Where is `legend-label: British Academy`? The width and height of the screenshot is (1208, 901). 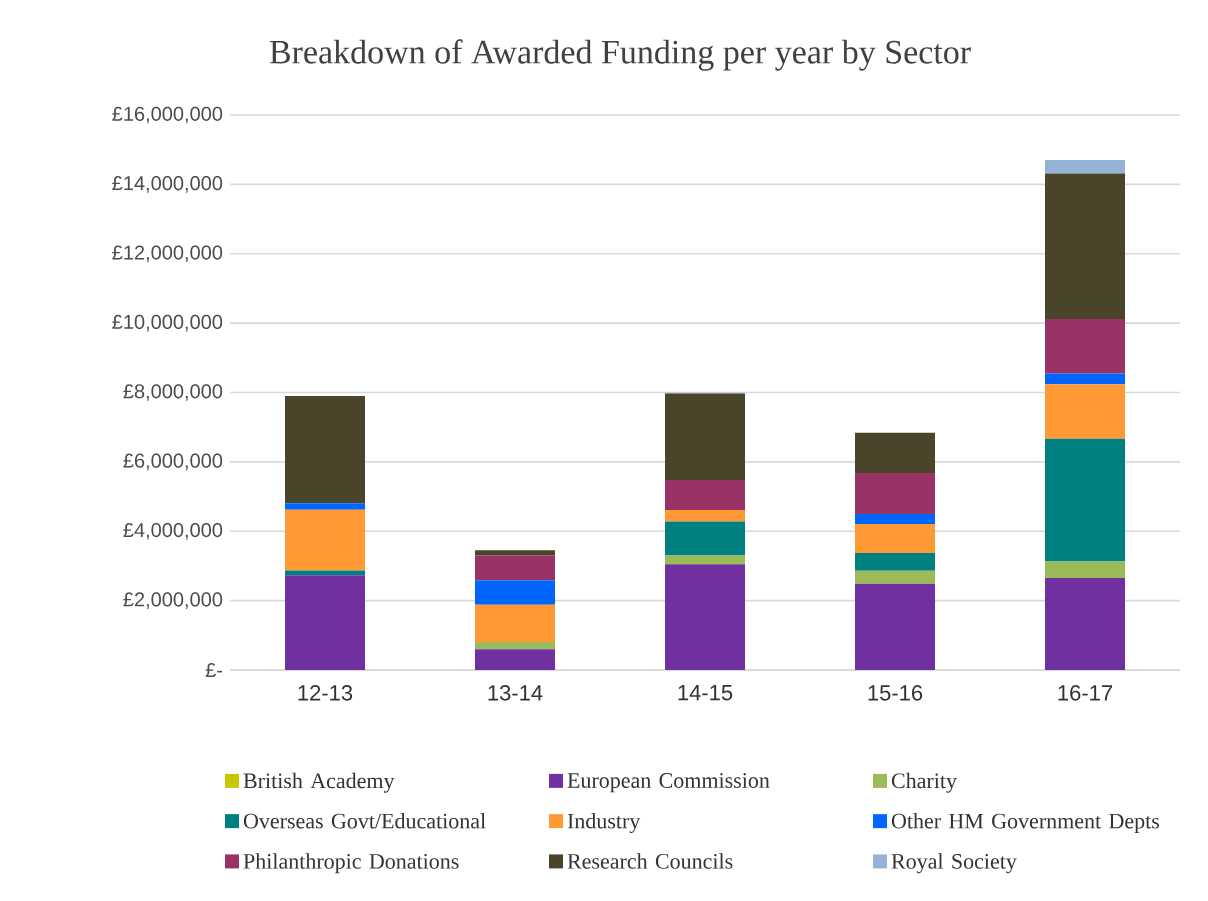
legend-label: British Academy is located at coordinates (319, 782).